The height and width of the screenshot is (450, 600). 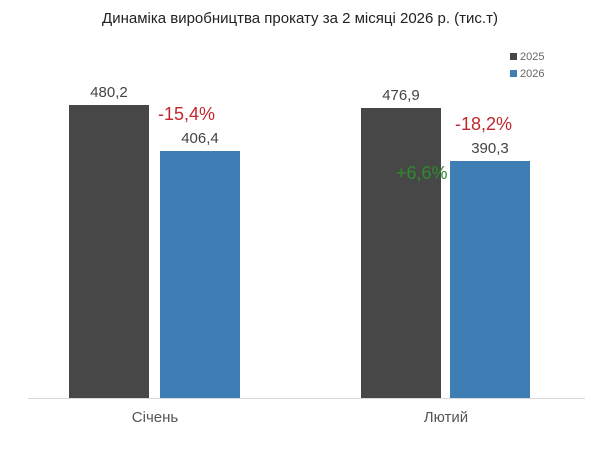 What do you see at coordinates (109, 251) in the screenshot?
I see `bar-jan-2025` at bounding box center [109, 251].